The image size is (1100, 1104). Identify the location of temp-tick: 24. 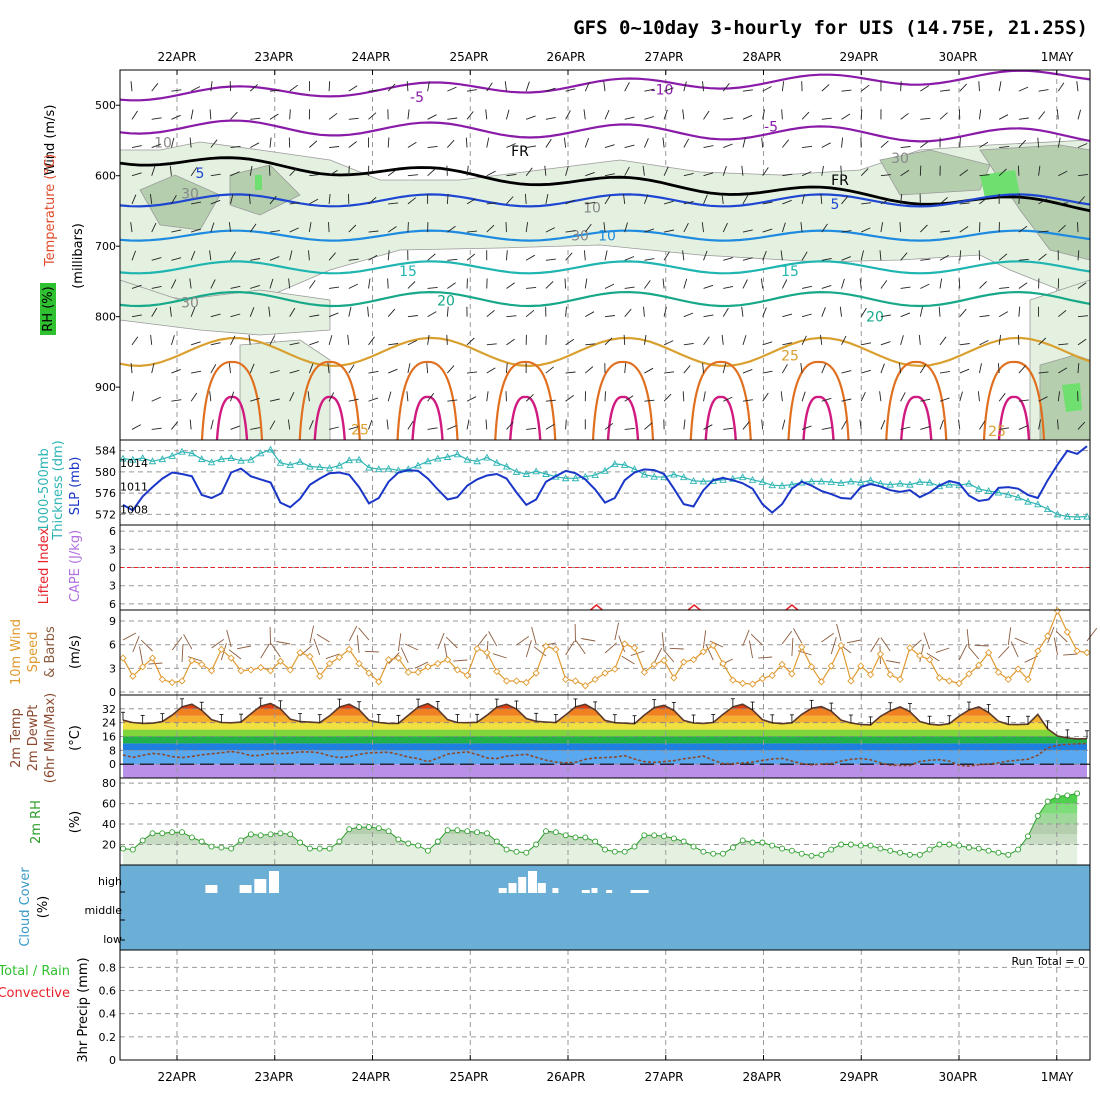
(109, 723).